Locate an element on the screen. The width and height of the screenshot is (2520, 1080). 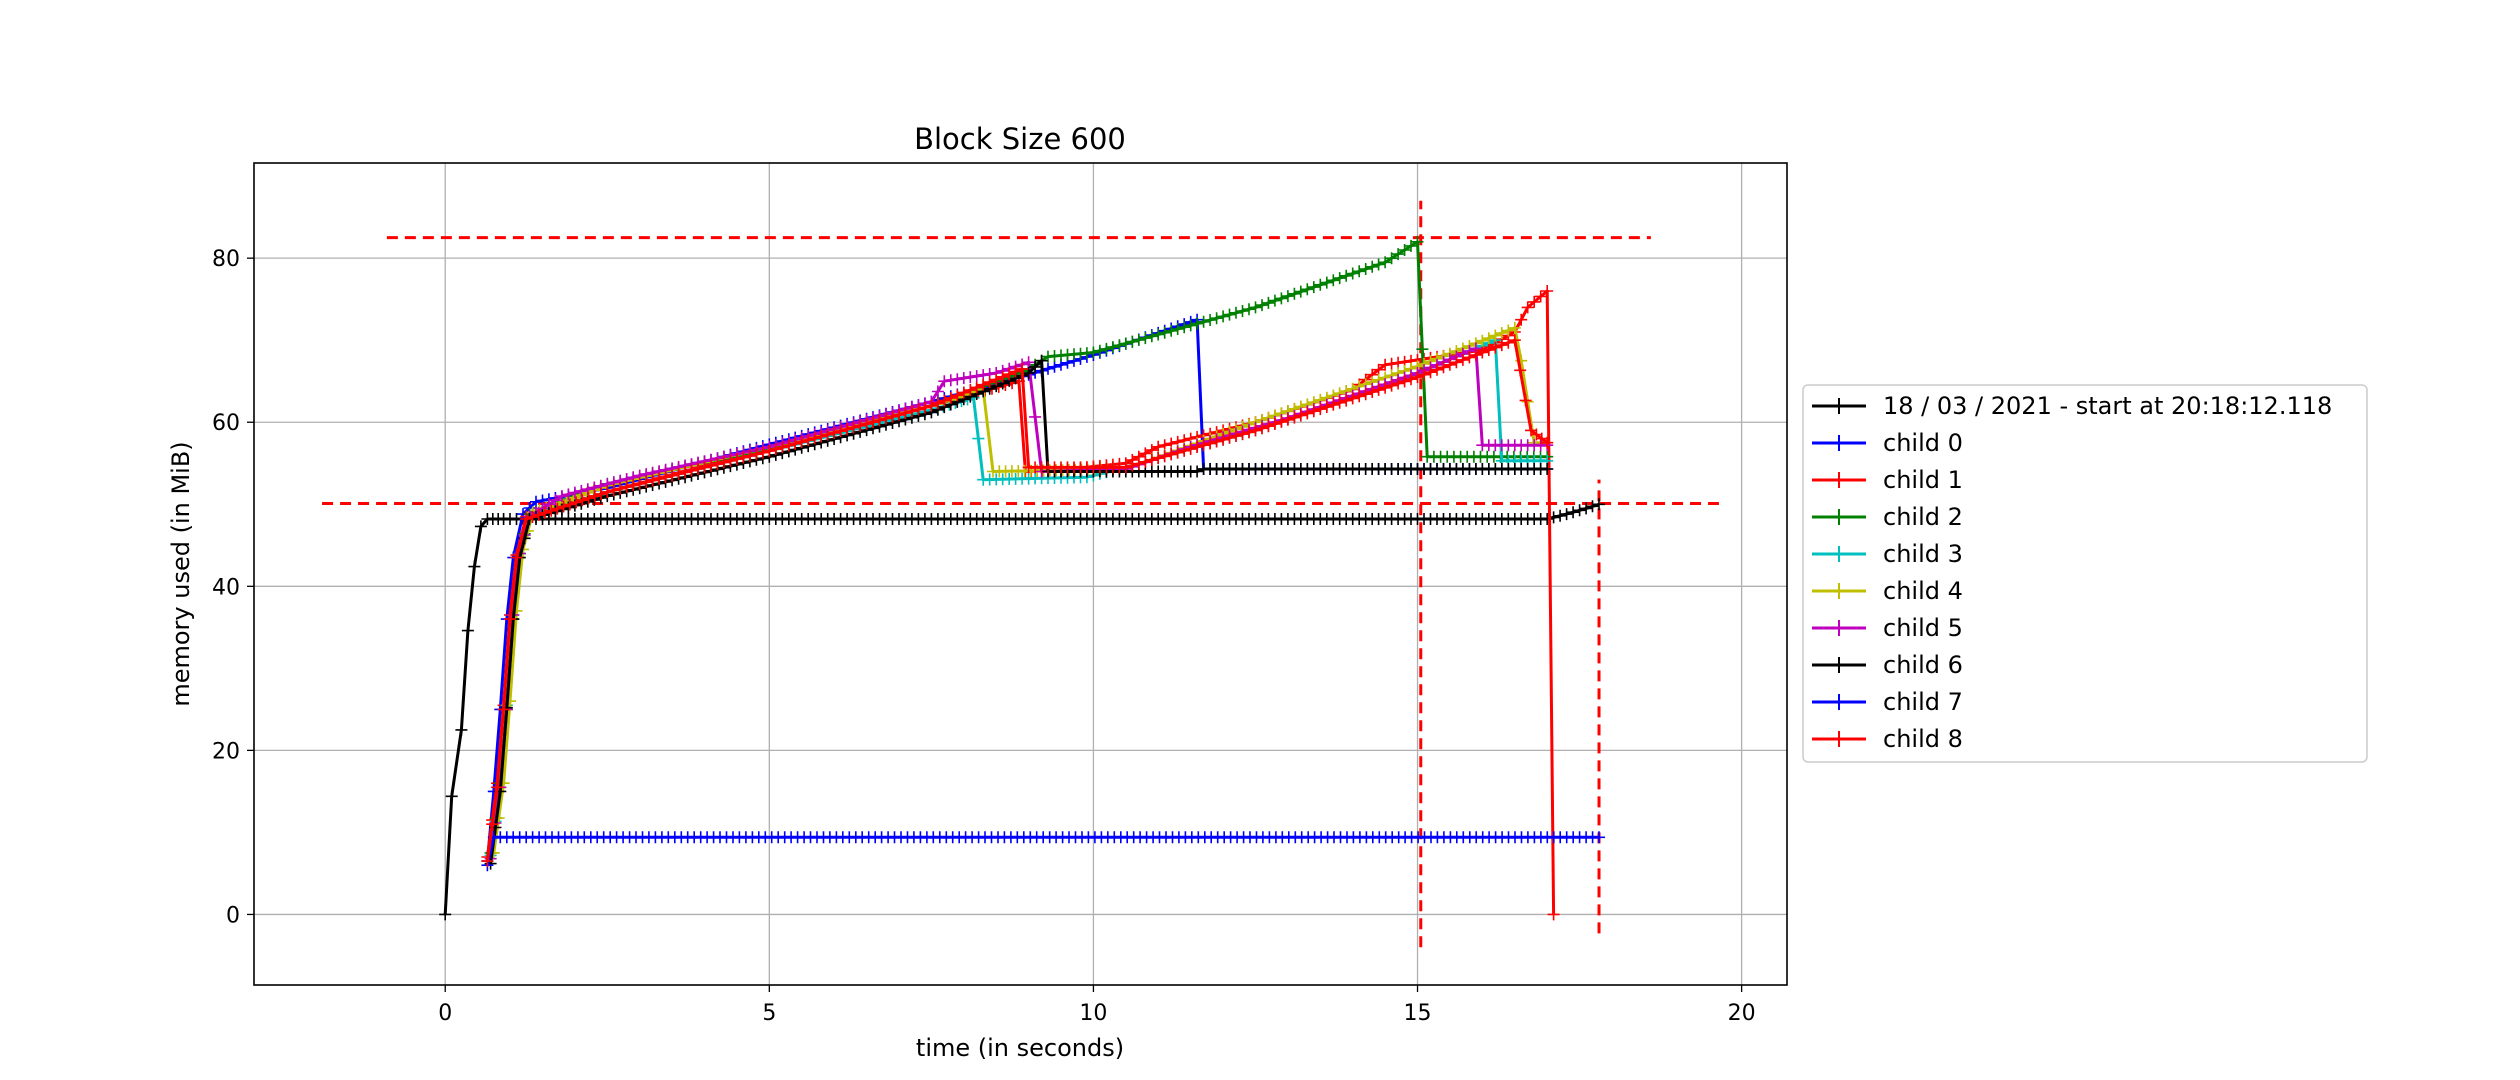
legend-entry: child 3 is located at coordinates (1887, 554).